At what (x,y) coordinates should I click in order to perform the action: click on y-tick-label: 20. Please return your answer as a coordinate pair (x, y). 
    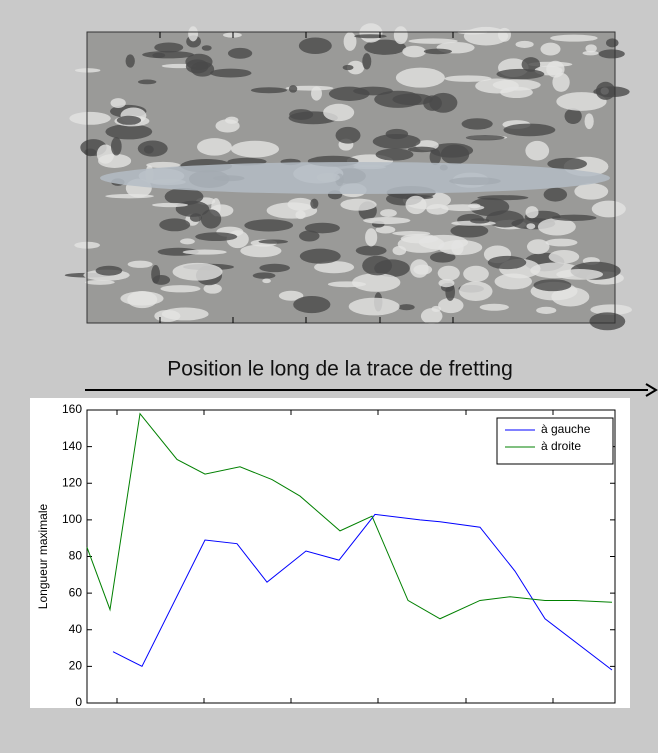
    Looking at the image, I should click on (76, 666).